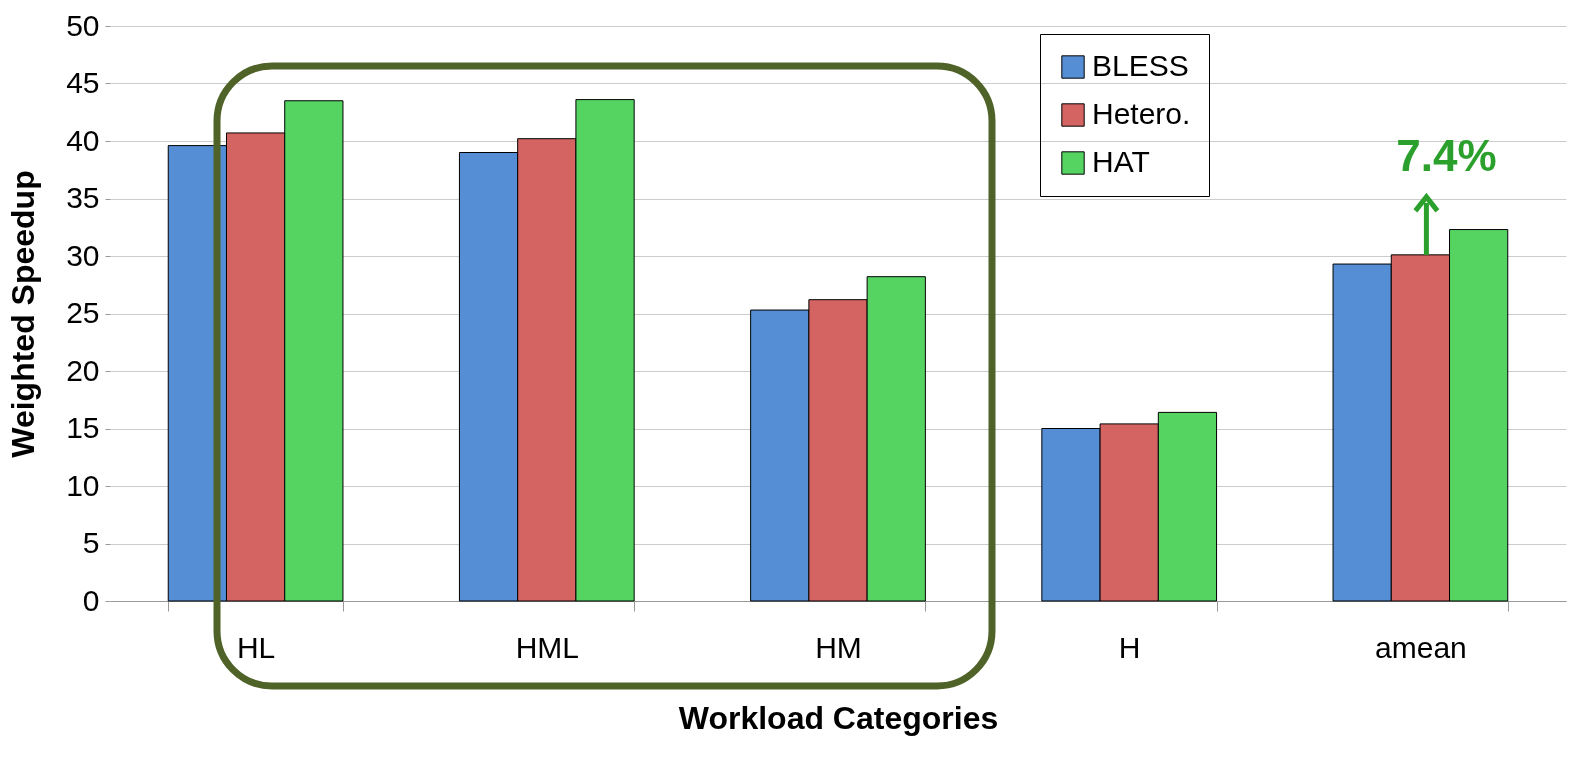 This screenshot has width=1596, height=762. I want to click on y-tick-label: 20, so click(83, 370).